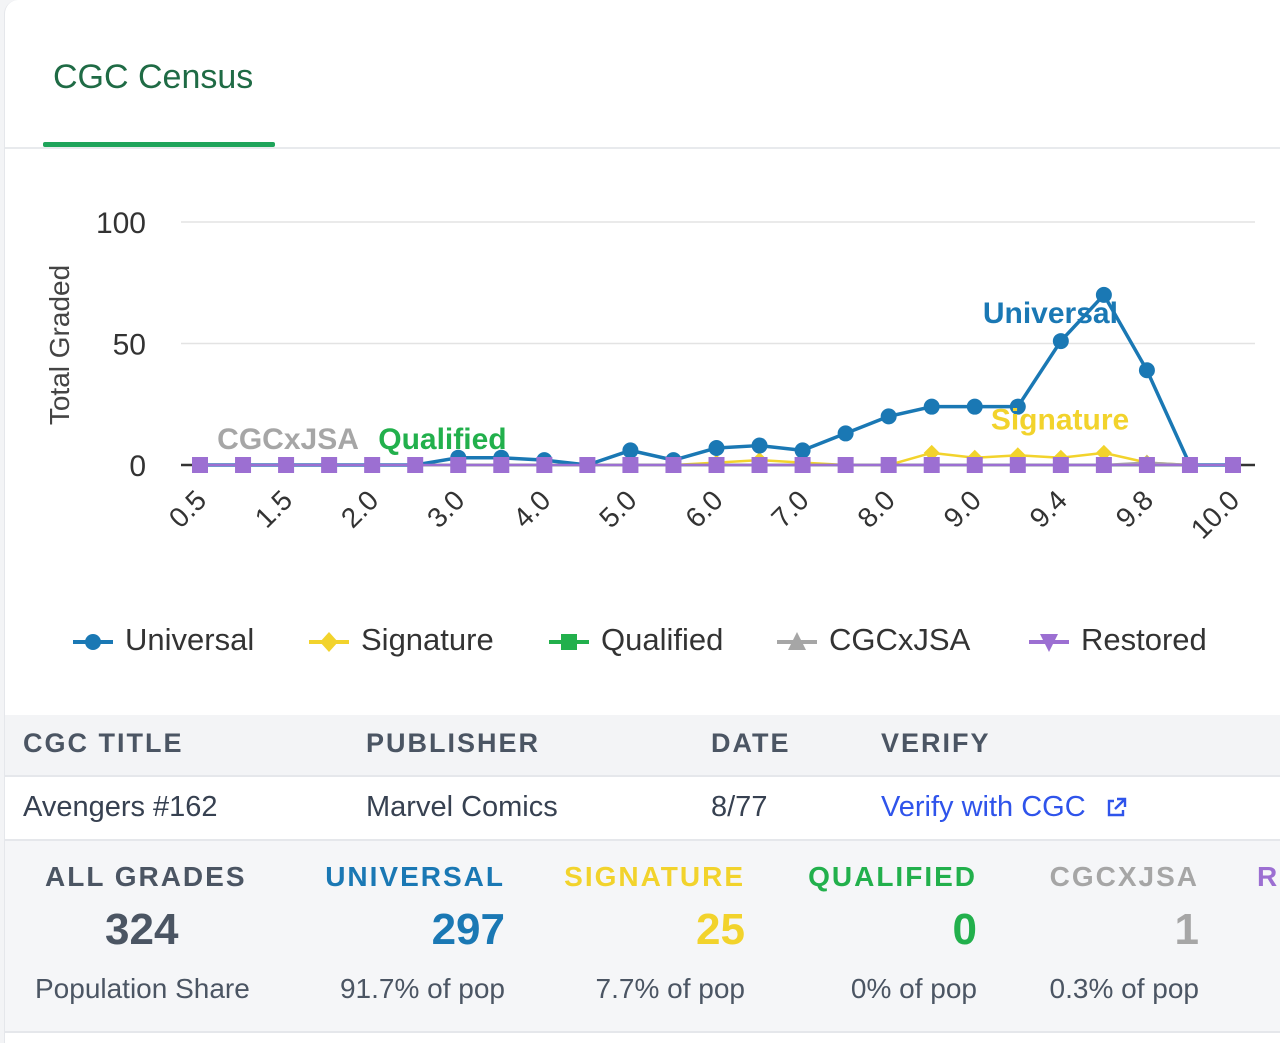  Describe the element at coordinates (59, 345) in the screenshot. I see `y-axis-label: Total Graded` at that location.